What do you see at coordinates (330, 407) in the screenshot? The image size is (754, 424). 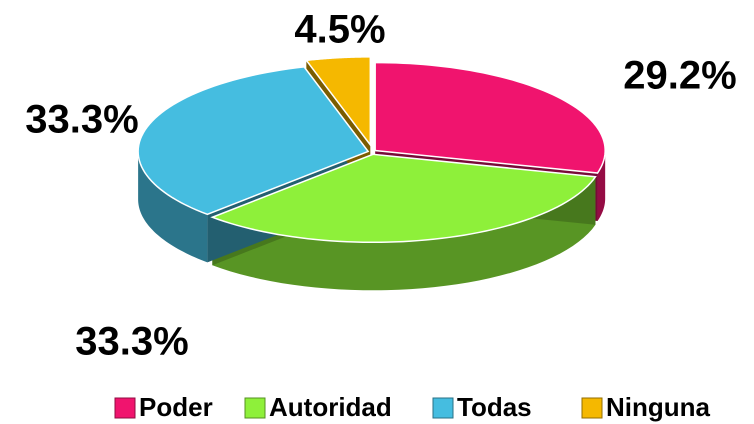 I see `legend-label: Autoridad` at bounding box center [330, 407].